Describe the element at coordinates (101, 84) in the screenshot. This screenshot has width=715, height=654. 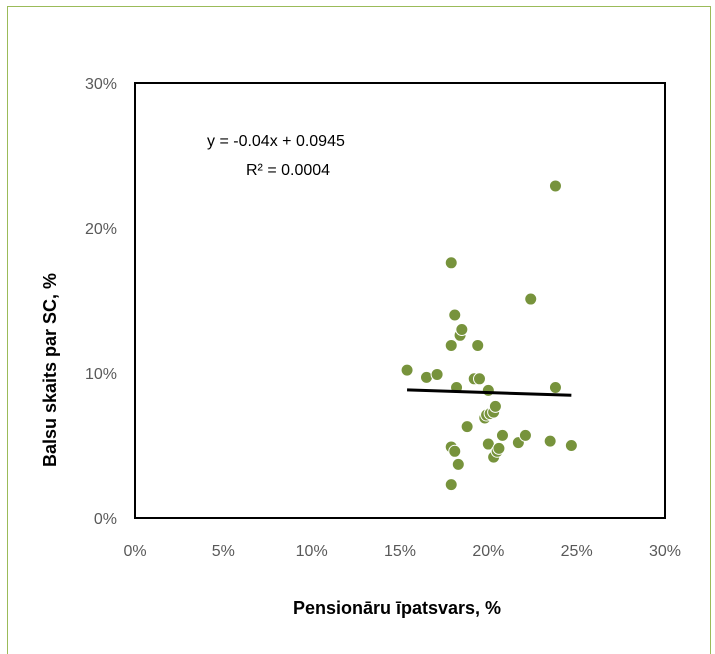
I see `y-tick-label: 30%` at that location.